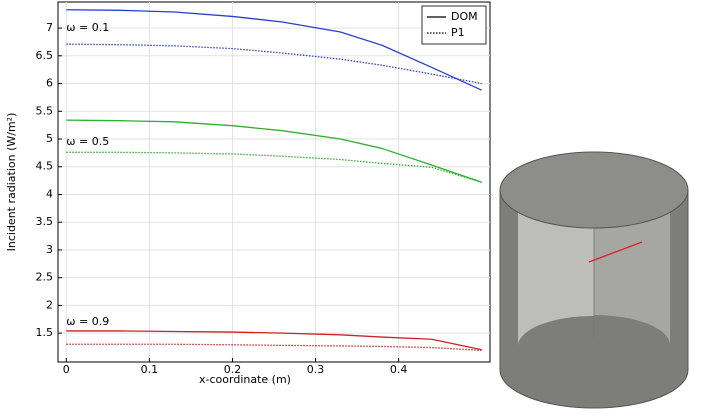 This screenshot has height=419, width=720. I want to click on y-tick-label: 3.5, so click(45, 221).